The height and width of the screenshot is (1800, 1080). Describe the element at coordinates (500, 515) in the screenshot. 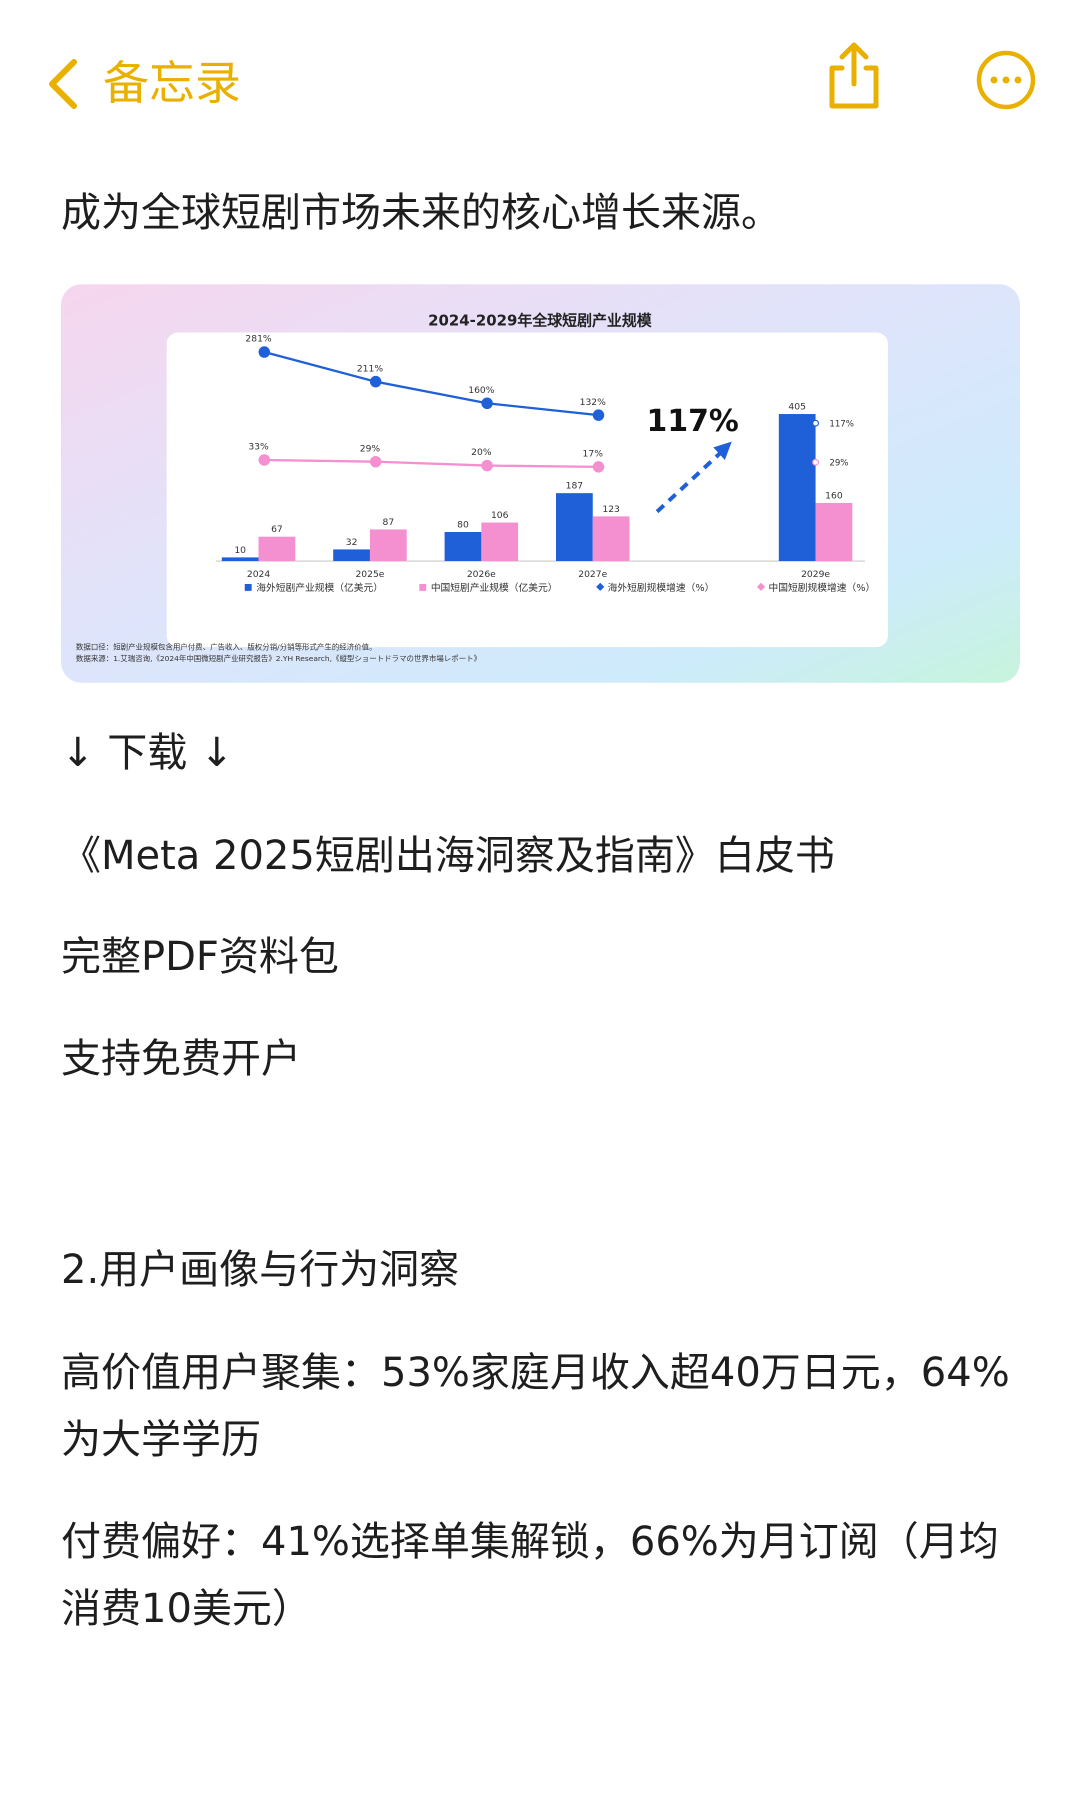

I see `bar-value-label: 106` at that location.